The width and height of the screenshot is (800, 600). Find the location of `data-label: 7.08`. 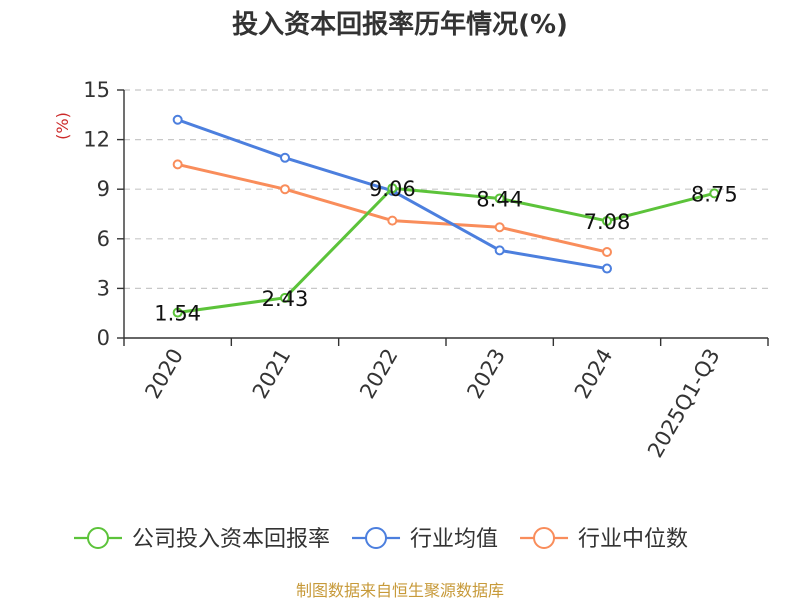

data-label: 7.08 is located at coordinates (607, 222).